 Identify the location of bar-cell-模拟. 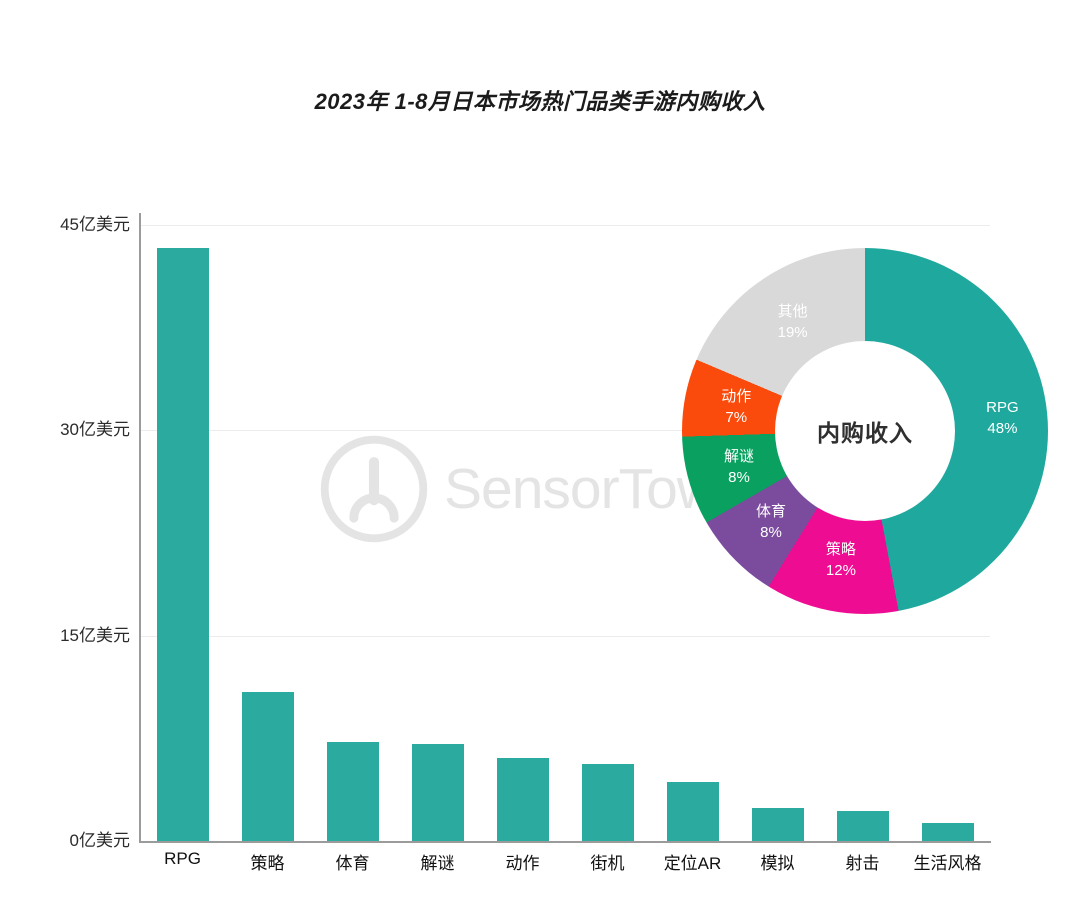
(777, 533).